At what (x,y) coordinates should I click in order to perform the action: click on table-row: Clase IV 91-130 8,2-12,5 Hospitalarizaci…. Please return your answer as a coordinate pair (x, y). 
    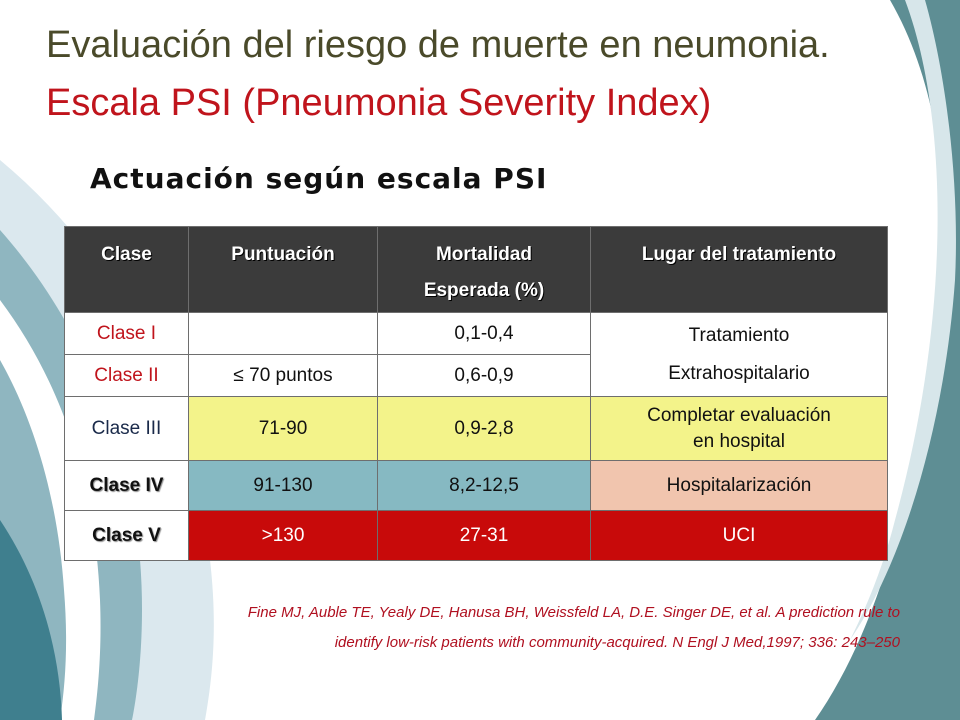
    Looking at the image, I should click on (476, 485).